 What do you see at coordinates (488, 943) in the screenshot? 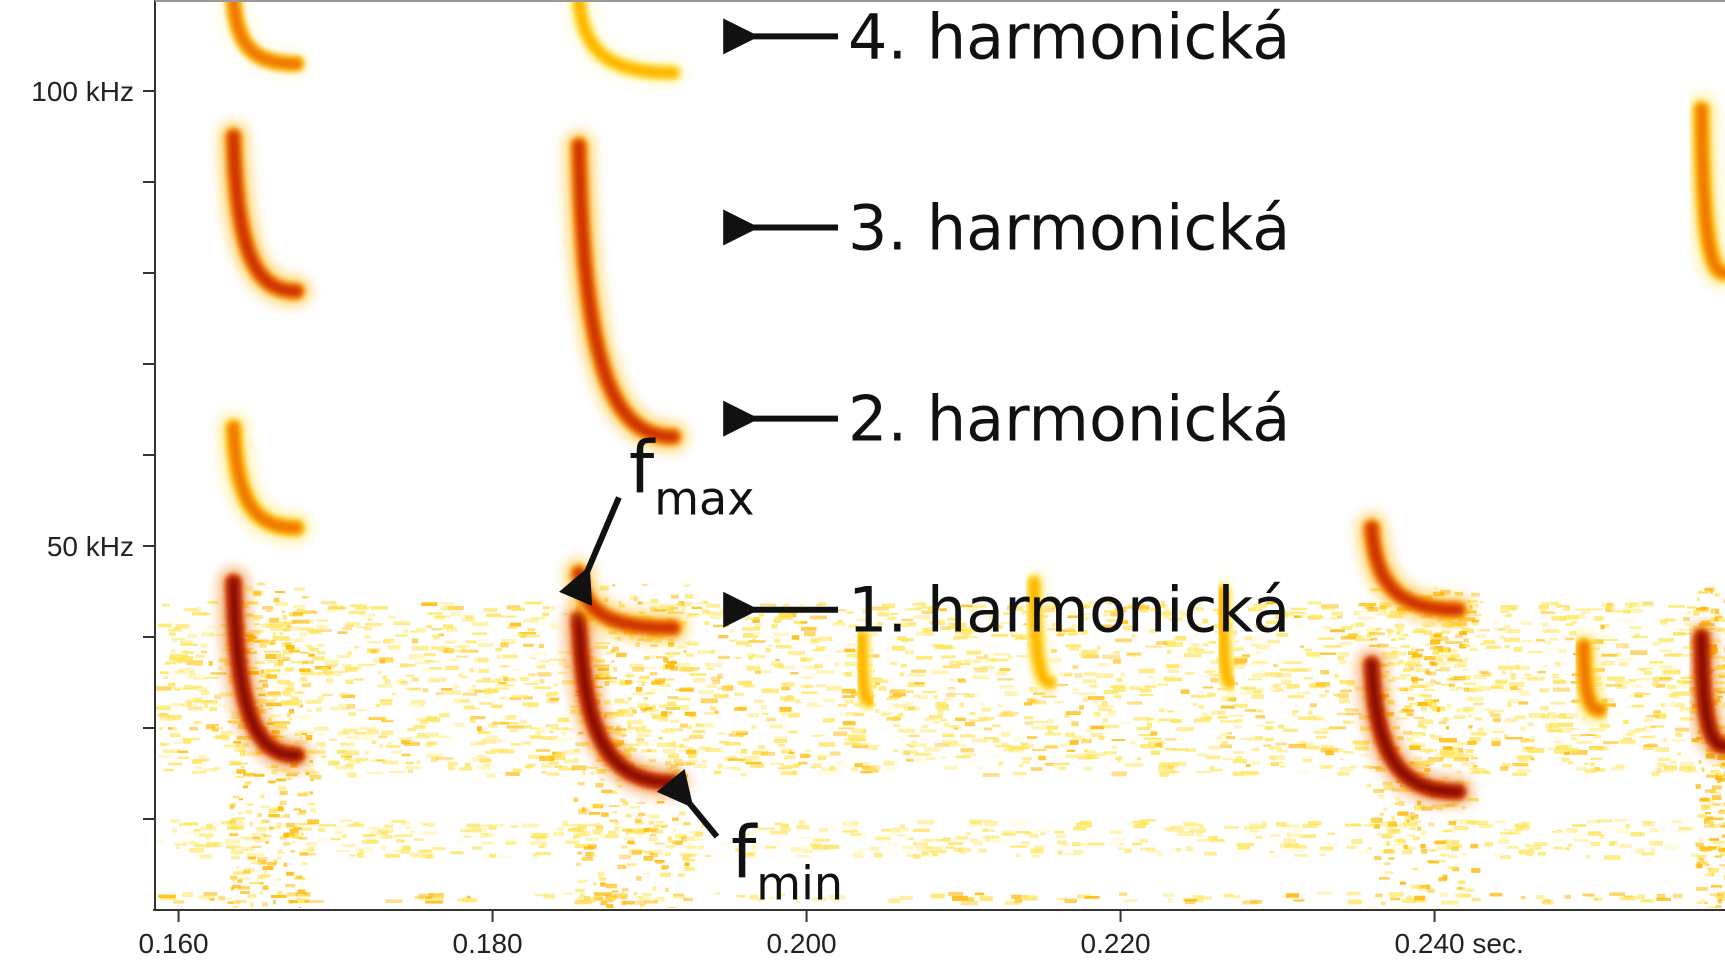
I see `x-tick-label: 0.180` at bounding box center [488, 943].